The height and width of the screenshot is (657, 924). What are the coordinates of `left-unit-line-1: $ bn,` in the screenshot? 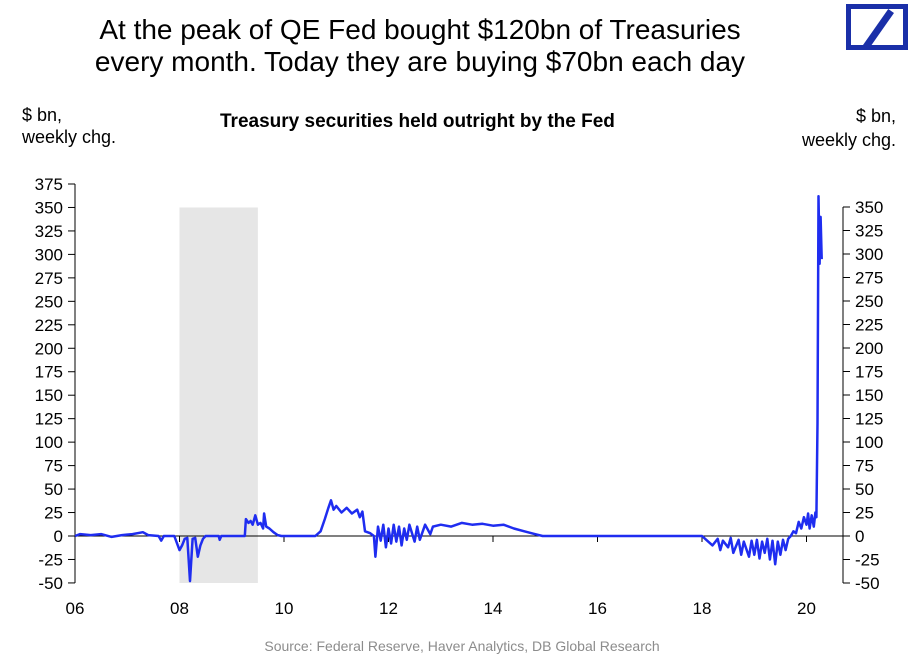 It's located at (42, 115).